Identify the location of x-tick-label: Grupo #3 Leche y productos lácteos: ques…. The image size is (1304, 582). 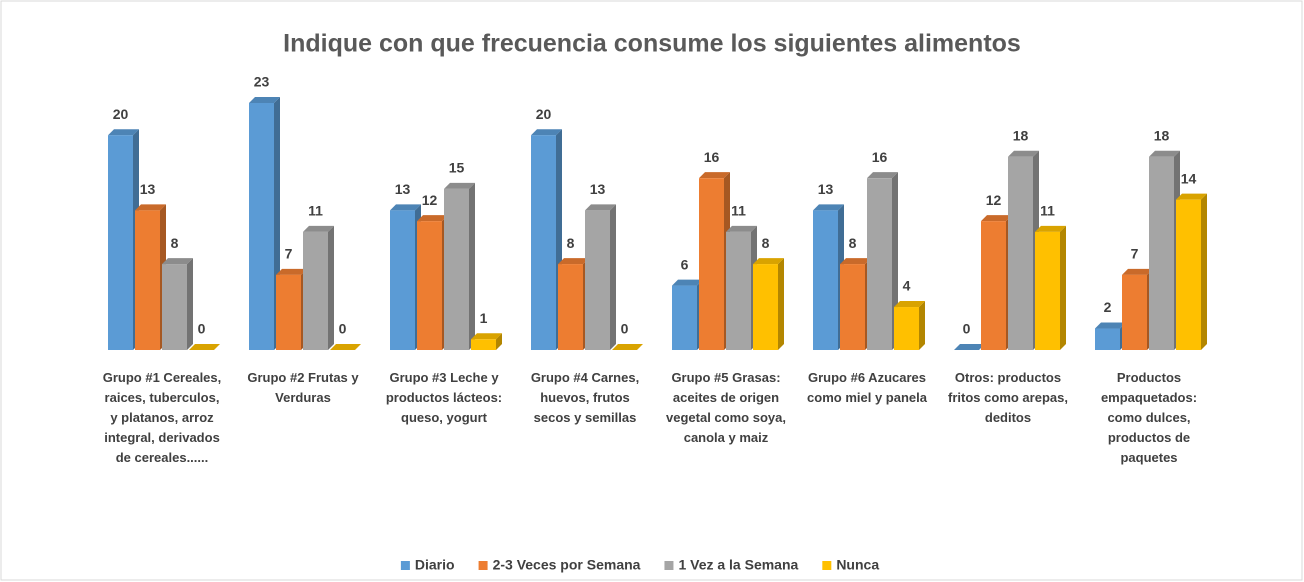
(444, 397).